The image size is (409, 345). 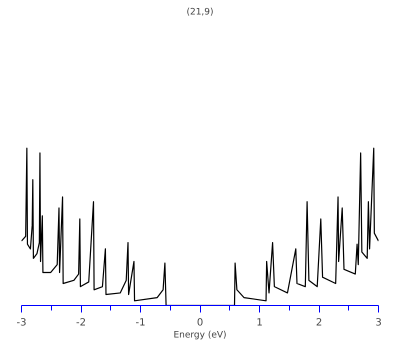 What do you see at coordinates (259, 323) in the screenshot?
I see `x-tick-label: 1` at bounding box center [259, 323].